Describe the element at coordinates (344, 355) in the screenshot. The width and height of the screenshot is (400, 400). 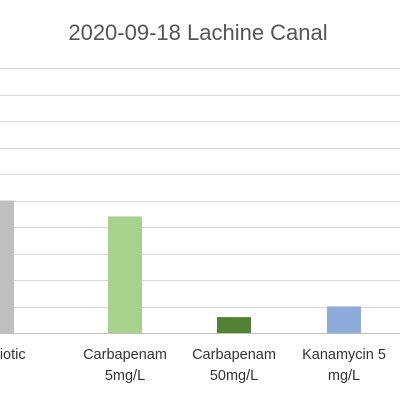
I see `category-label-3-line-0: Kanamycin 5` at that location.